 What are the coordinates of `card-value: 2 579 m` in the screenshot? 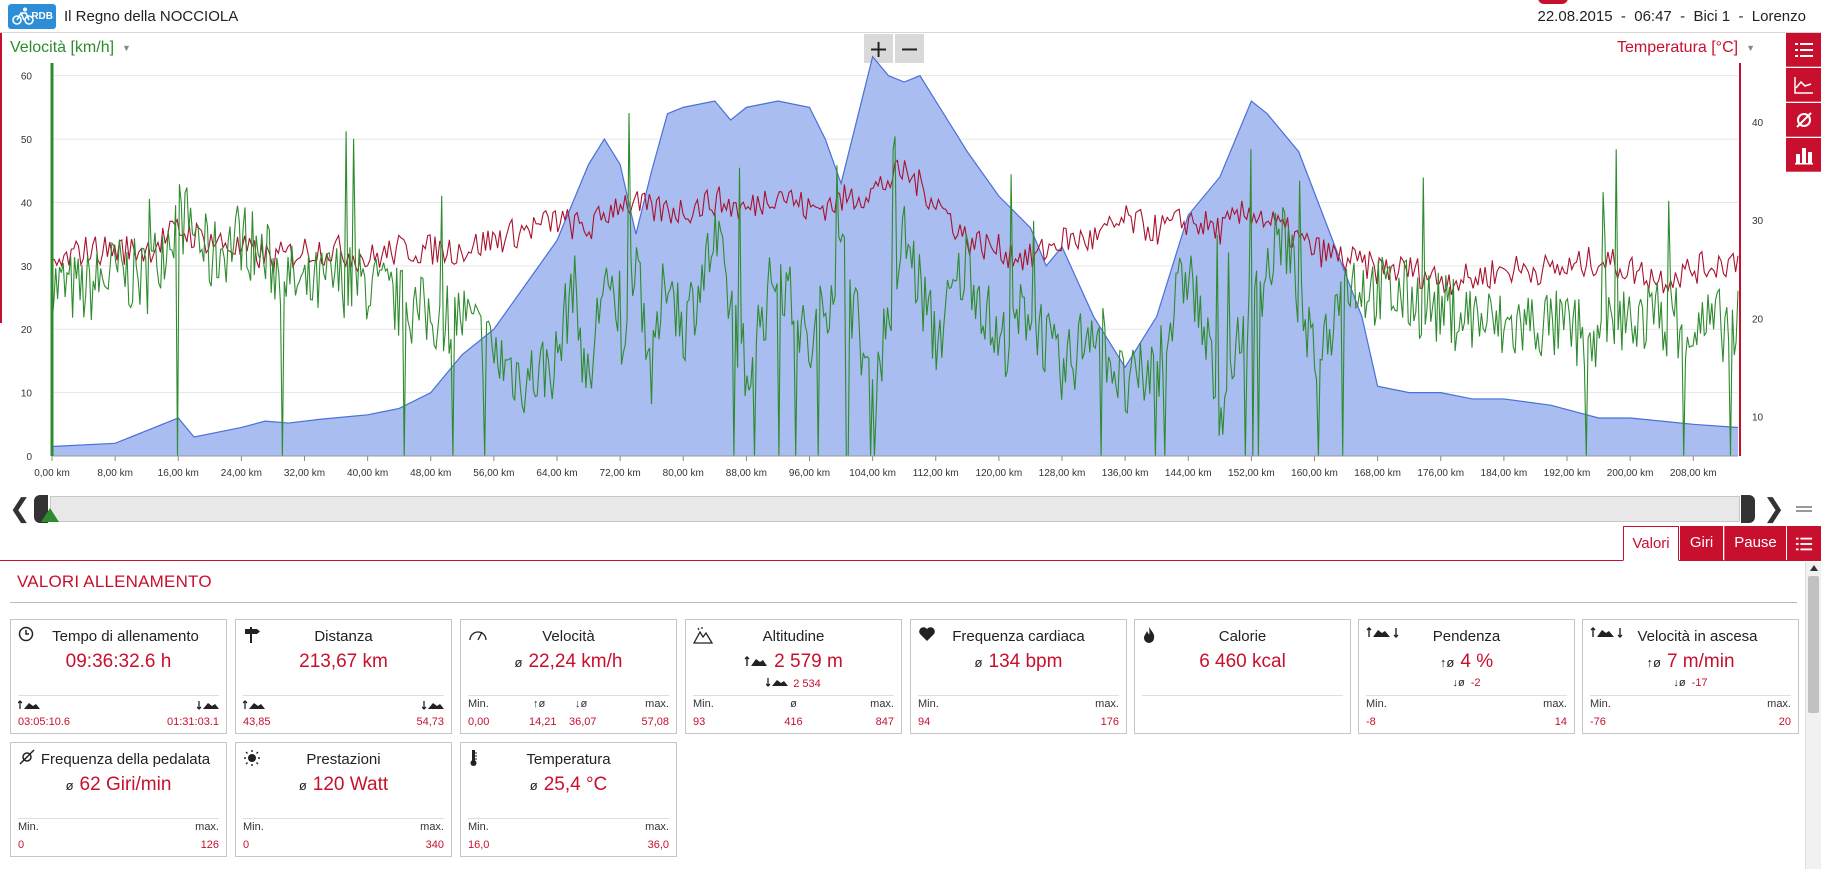 It's located at (808, 661).